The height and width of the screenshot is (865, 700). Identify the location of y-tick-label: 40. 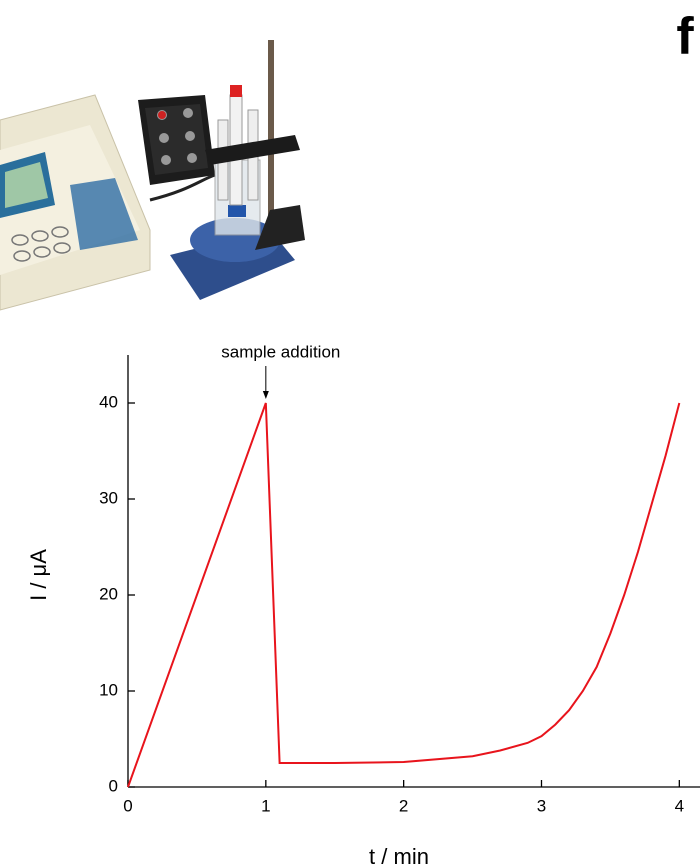
(108, 401).